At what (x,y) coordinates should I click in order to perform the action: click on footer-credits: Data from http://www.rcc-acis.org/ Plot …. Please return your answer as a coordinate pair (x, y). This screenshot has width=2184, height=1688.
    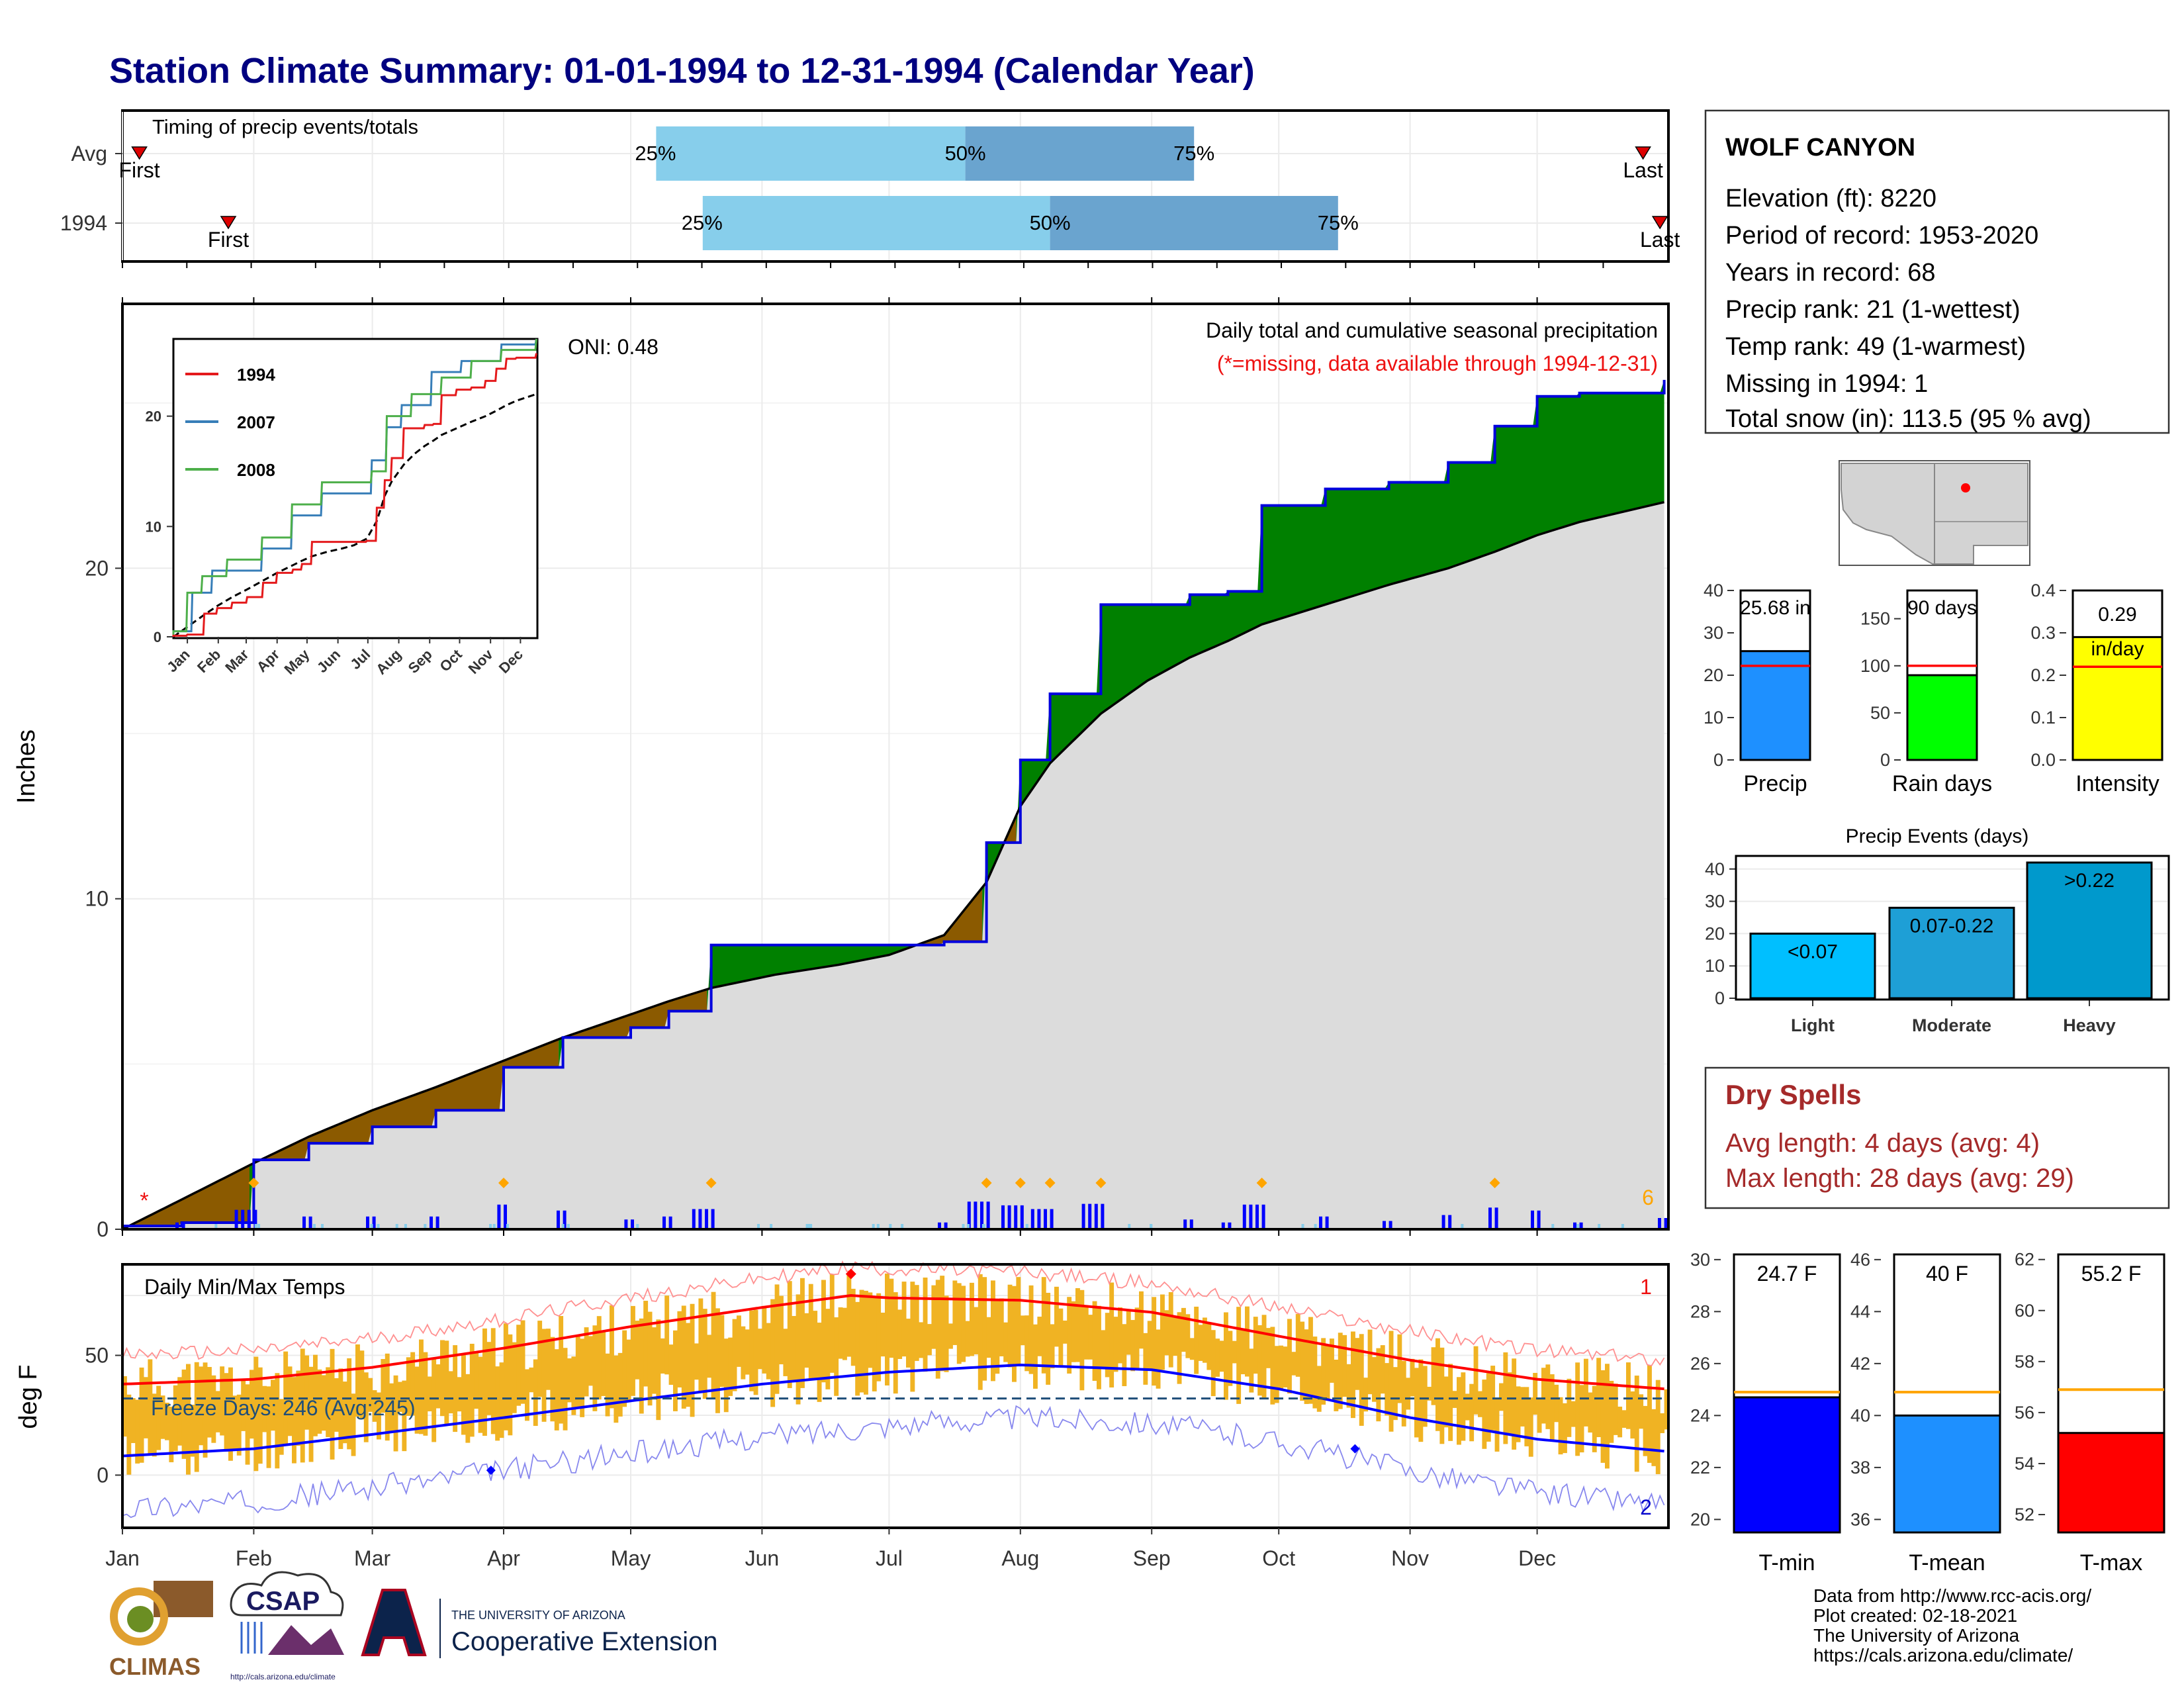
    Looking at the image, I should click on (1952, 1625).